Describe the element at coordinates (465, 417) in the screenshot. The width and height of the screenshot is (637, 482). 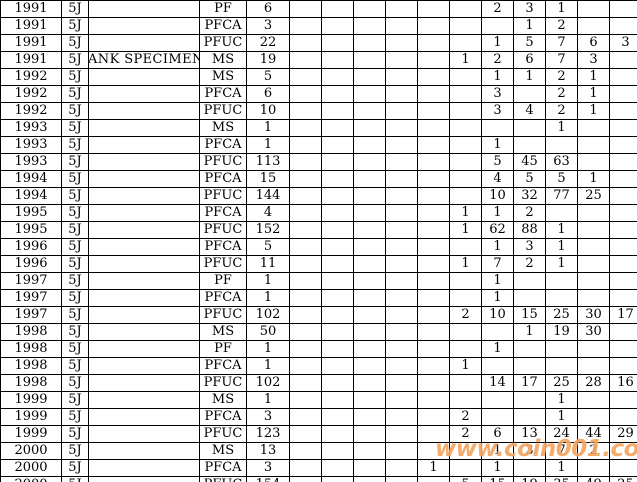
I see `cell-grade-count-6: 2` at that location.